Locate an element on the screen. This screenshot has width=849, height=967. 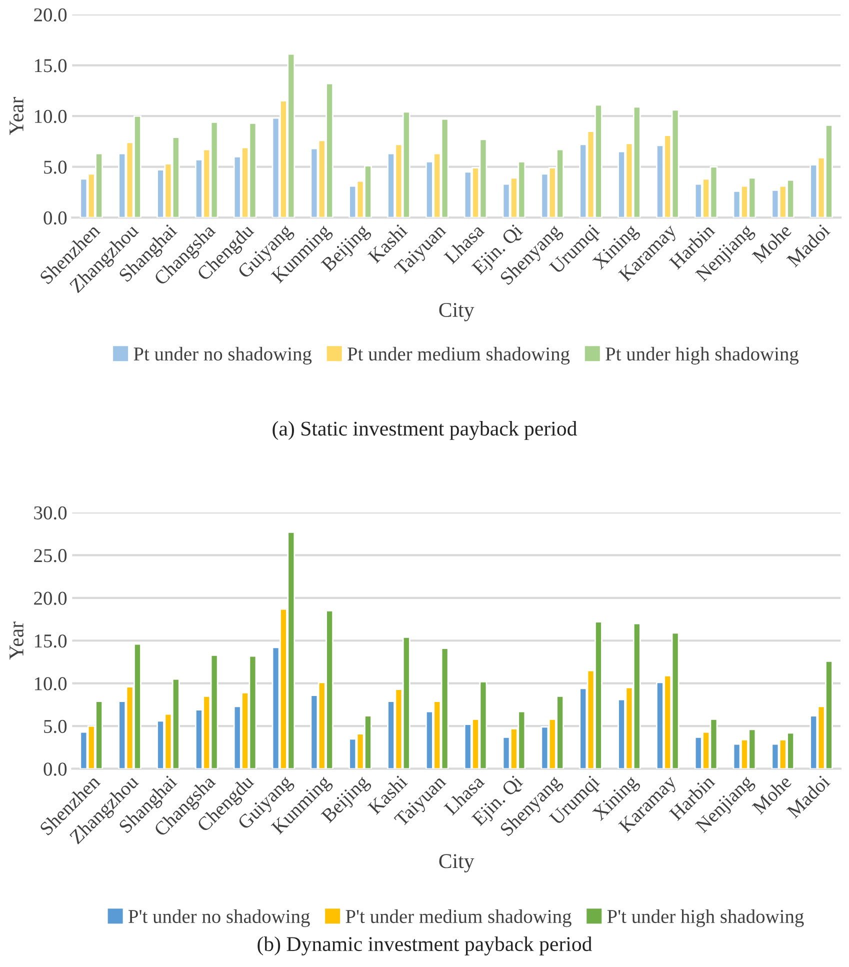
text: (b) Dynamic investment payback period is located at coordinates (425, 946).